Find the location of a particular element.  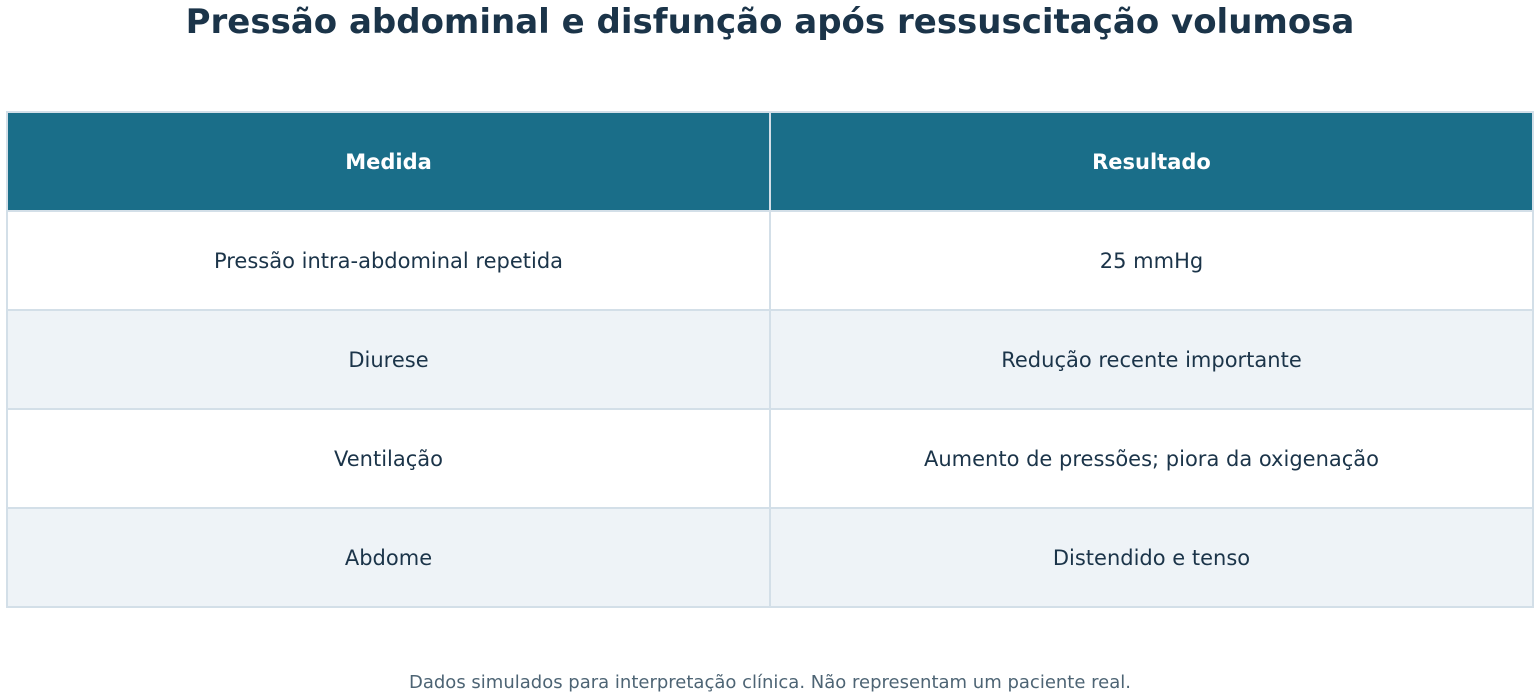

table-row: Abdome Distendido e tenso is located at coordinates (770, 557).